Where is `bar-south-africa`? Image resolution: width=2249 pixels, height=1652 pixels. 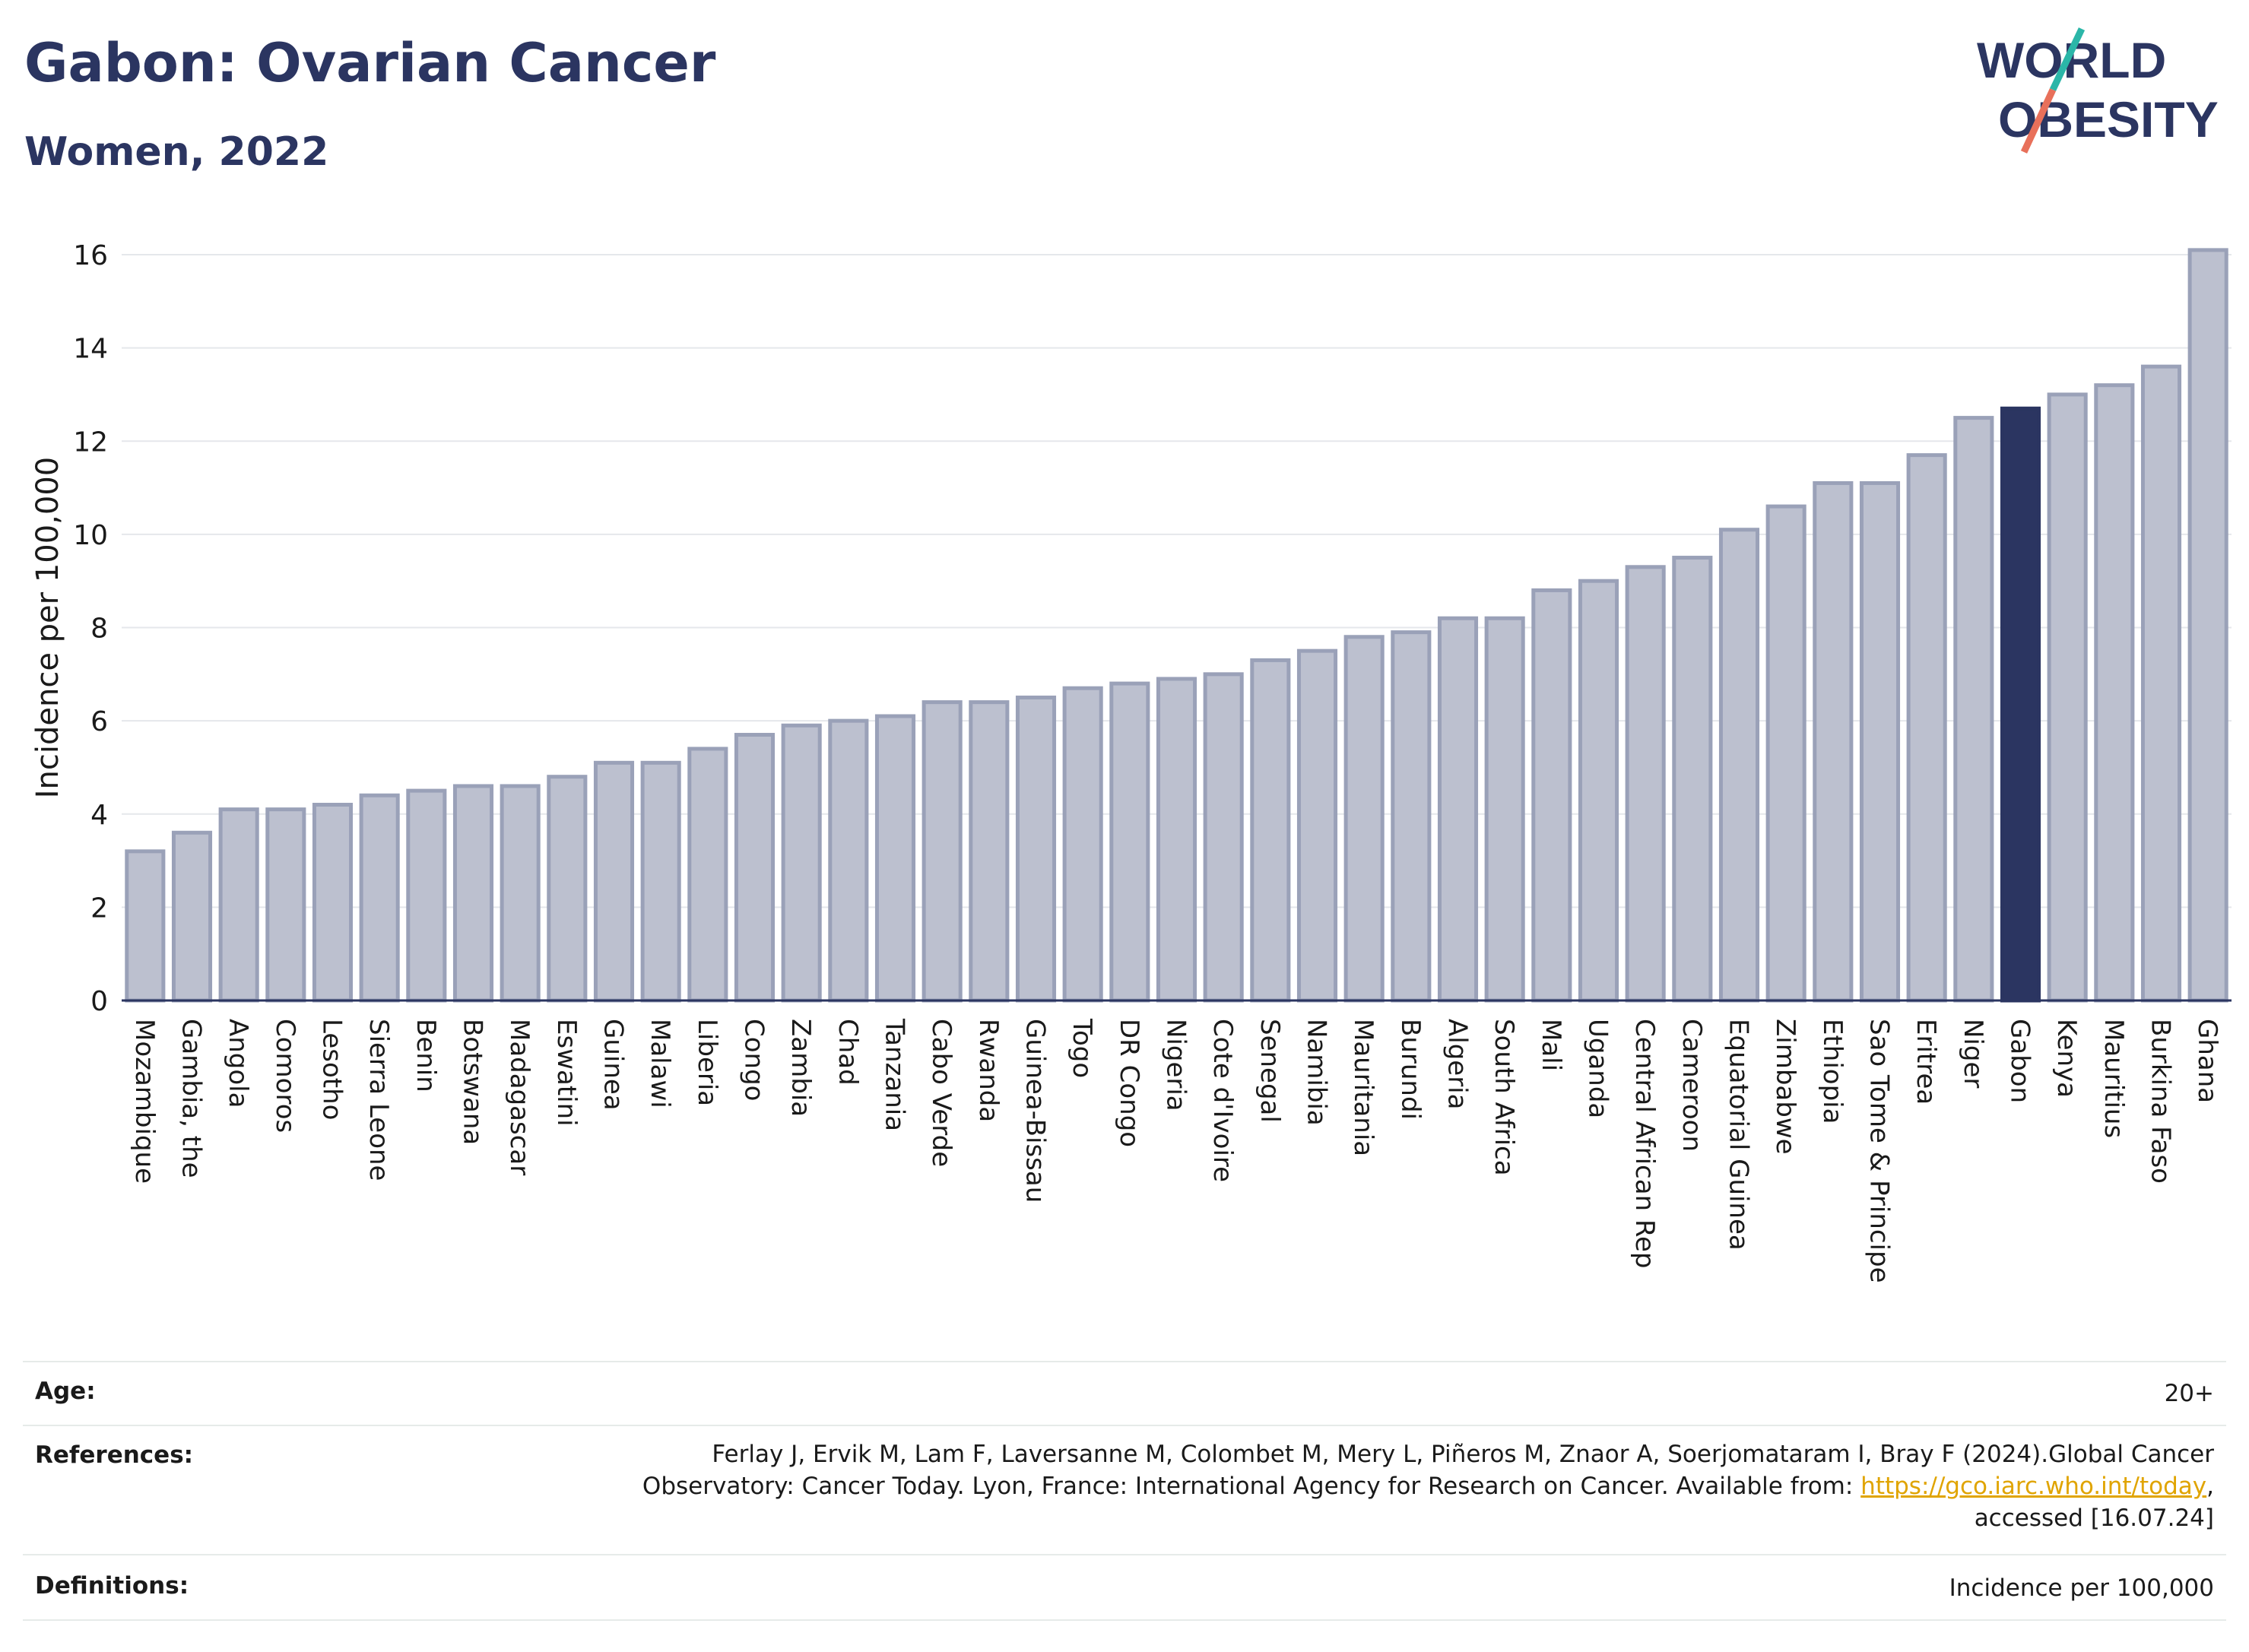
bar-south-africa is located at coordinates (1504, 809).